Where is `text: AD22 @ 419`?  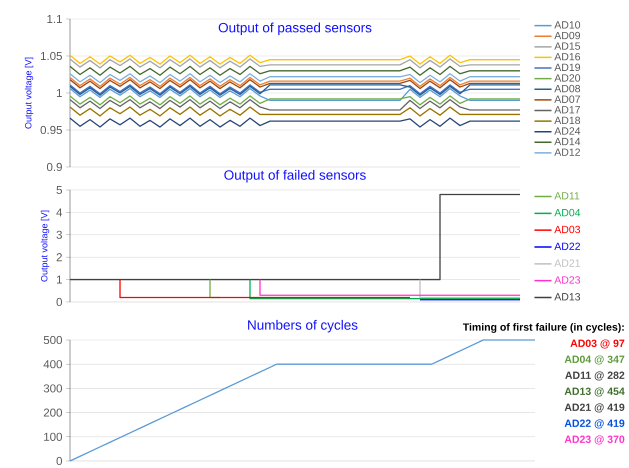 text: AD22 @ 419 is located at coordinates (594, 423).